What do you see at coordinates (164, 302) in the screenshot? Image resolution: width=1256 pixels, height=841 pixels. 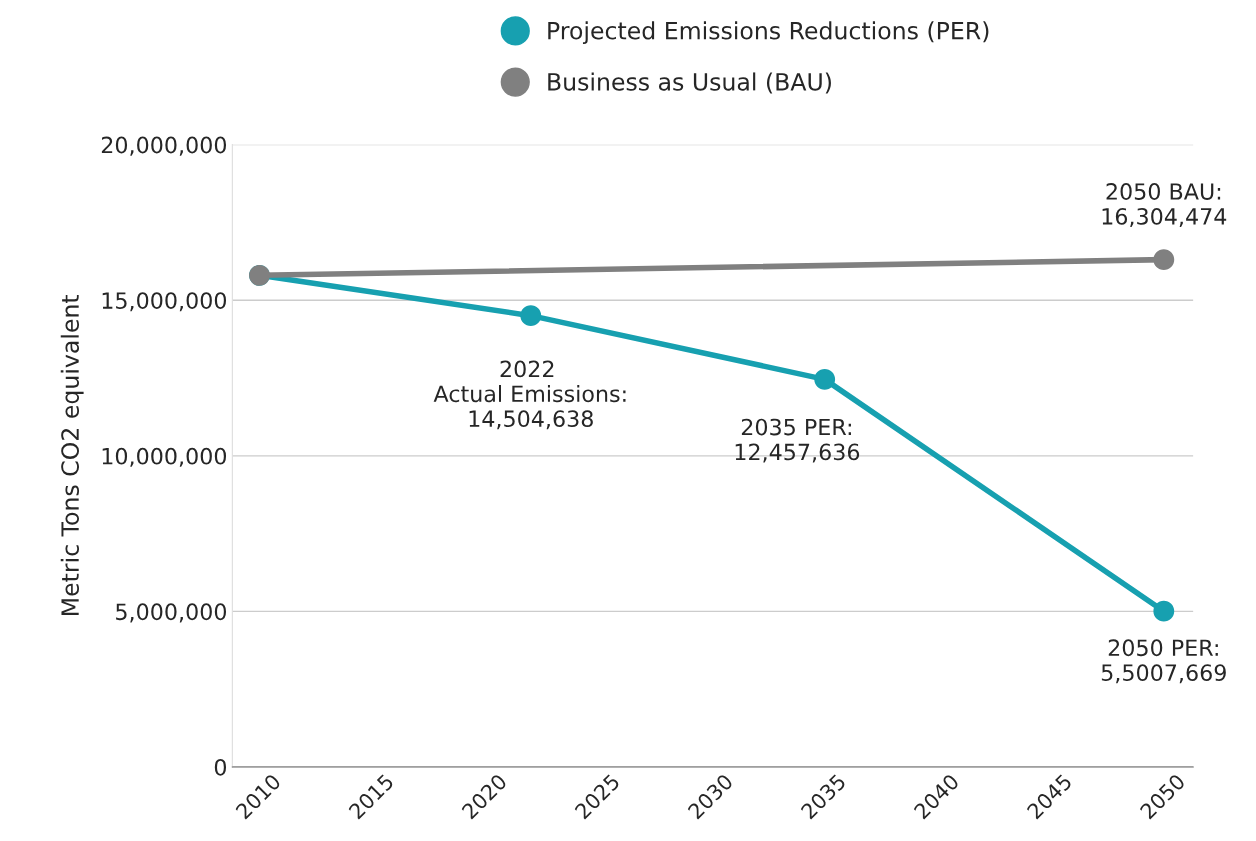 I see `y-tick-label: 15,000,000` at bounding box center [164, 302].